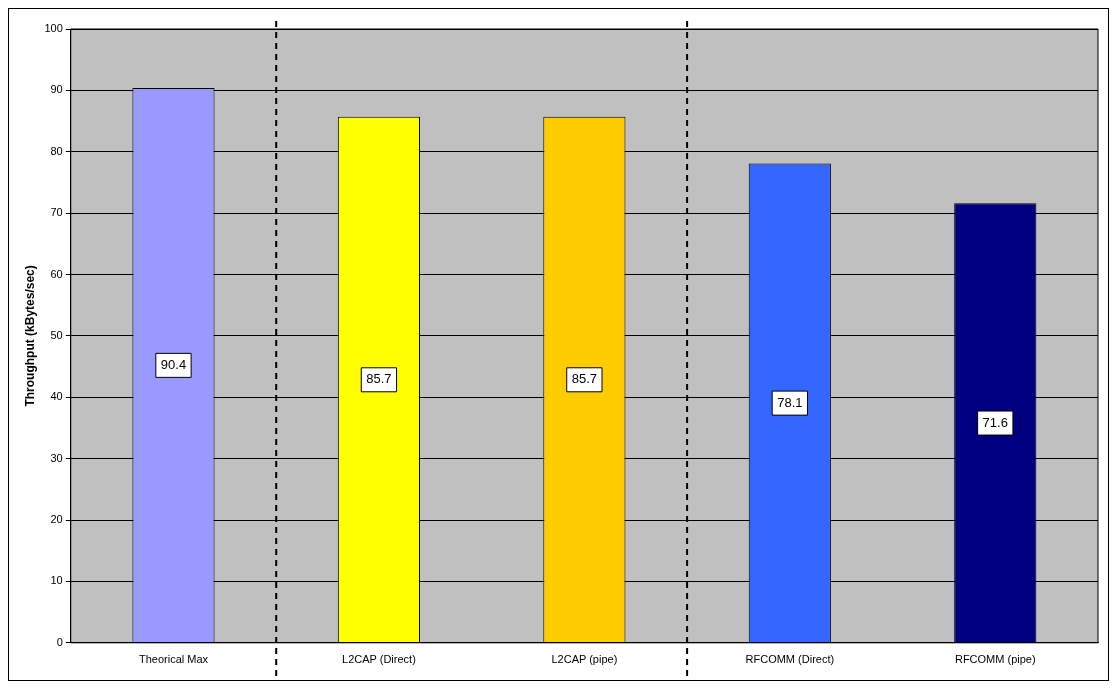 Image resolution: width=1117 pixels, height=689 pixels. What do you see at coordinates (56, 580) in the screenshot?
I see `y-tick-label: 10` at bounding box center [56, 580].